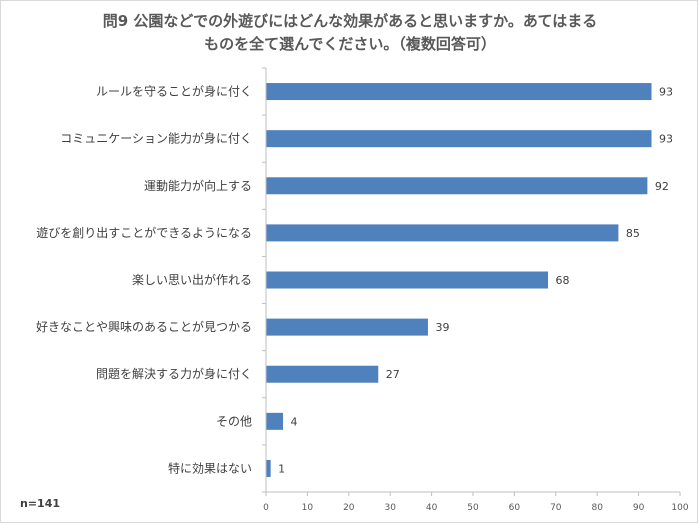 Image resolution: width=700 pixels, height=525 pixels. I want to click on data-label: 85, so click(633, 233).